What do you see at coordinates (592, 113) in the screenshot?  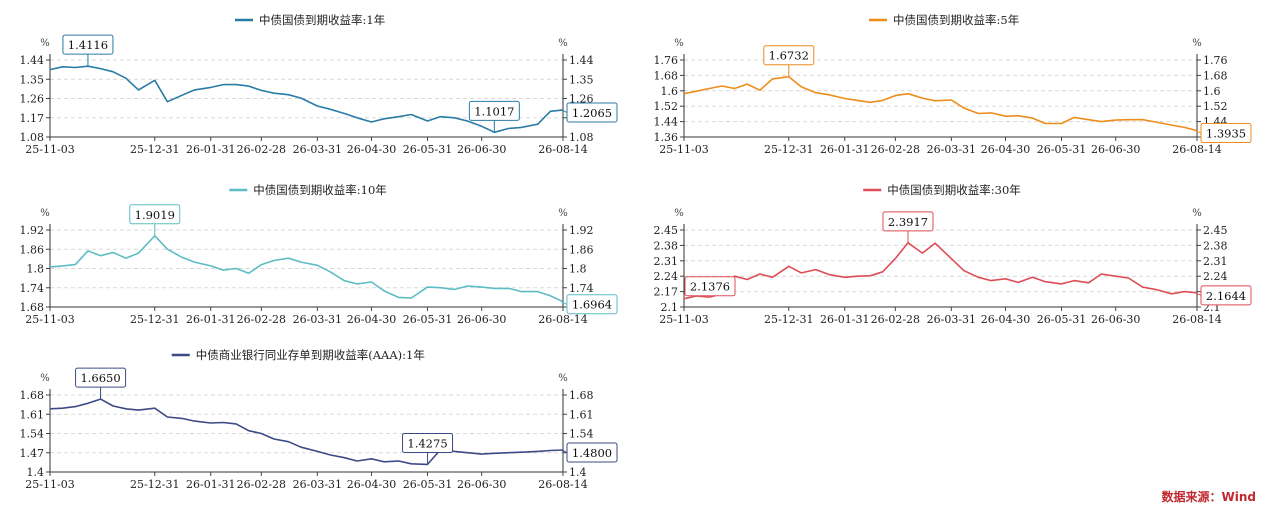 I see `callout-label: 1.2065` at bounding box center [592, 113].